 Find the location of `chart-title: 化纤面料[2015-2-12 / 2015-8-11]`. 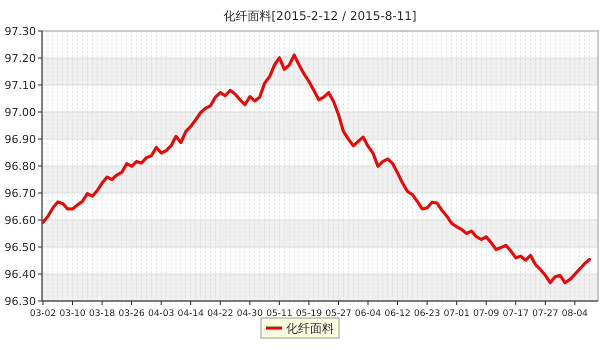

chart-title: 化纤面料[2015-2-12 / 2015-8-11] is located at coordinates (320, 16).